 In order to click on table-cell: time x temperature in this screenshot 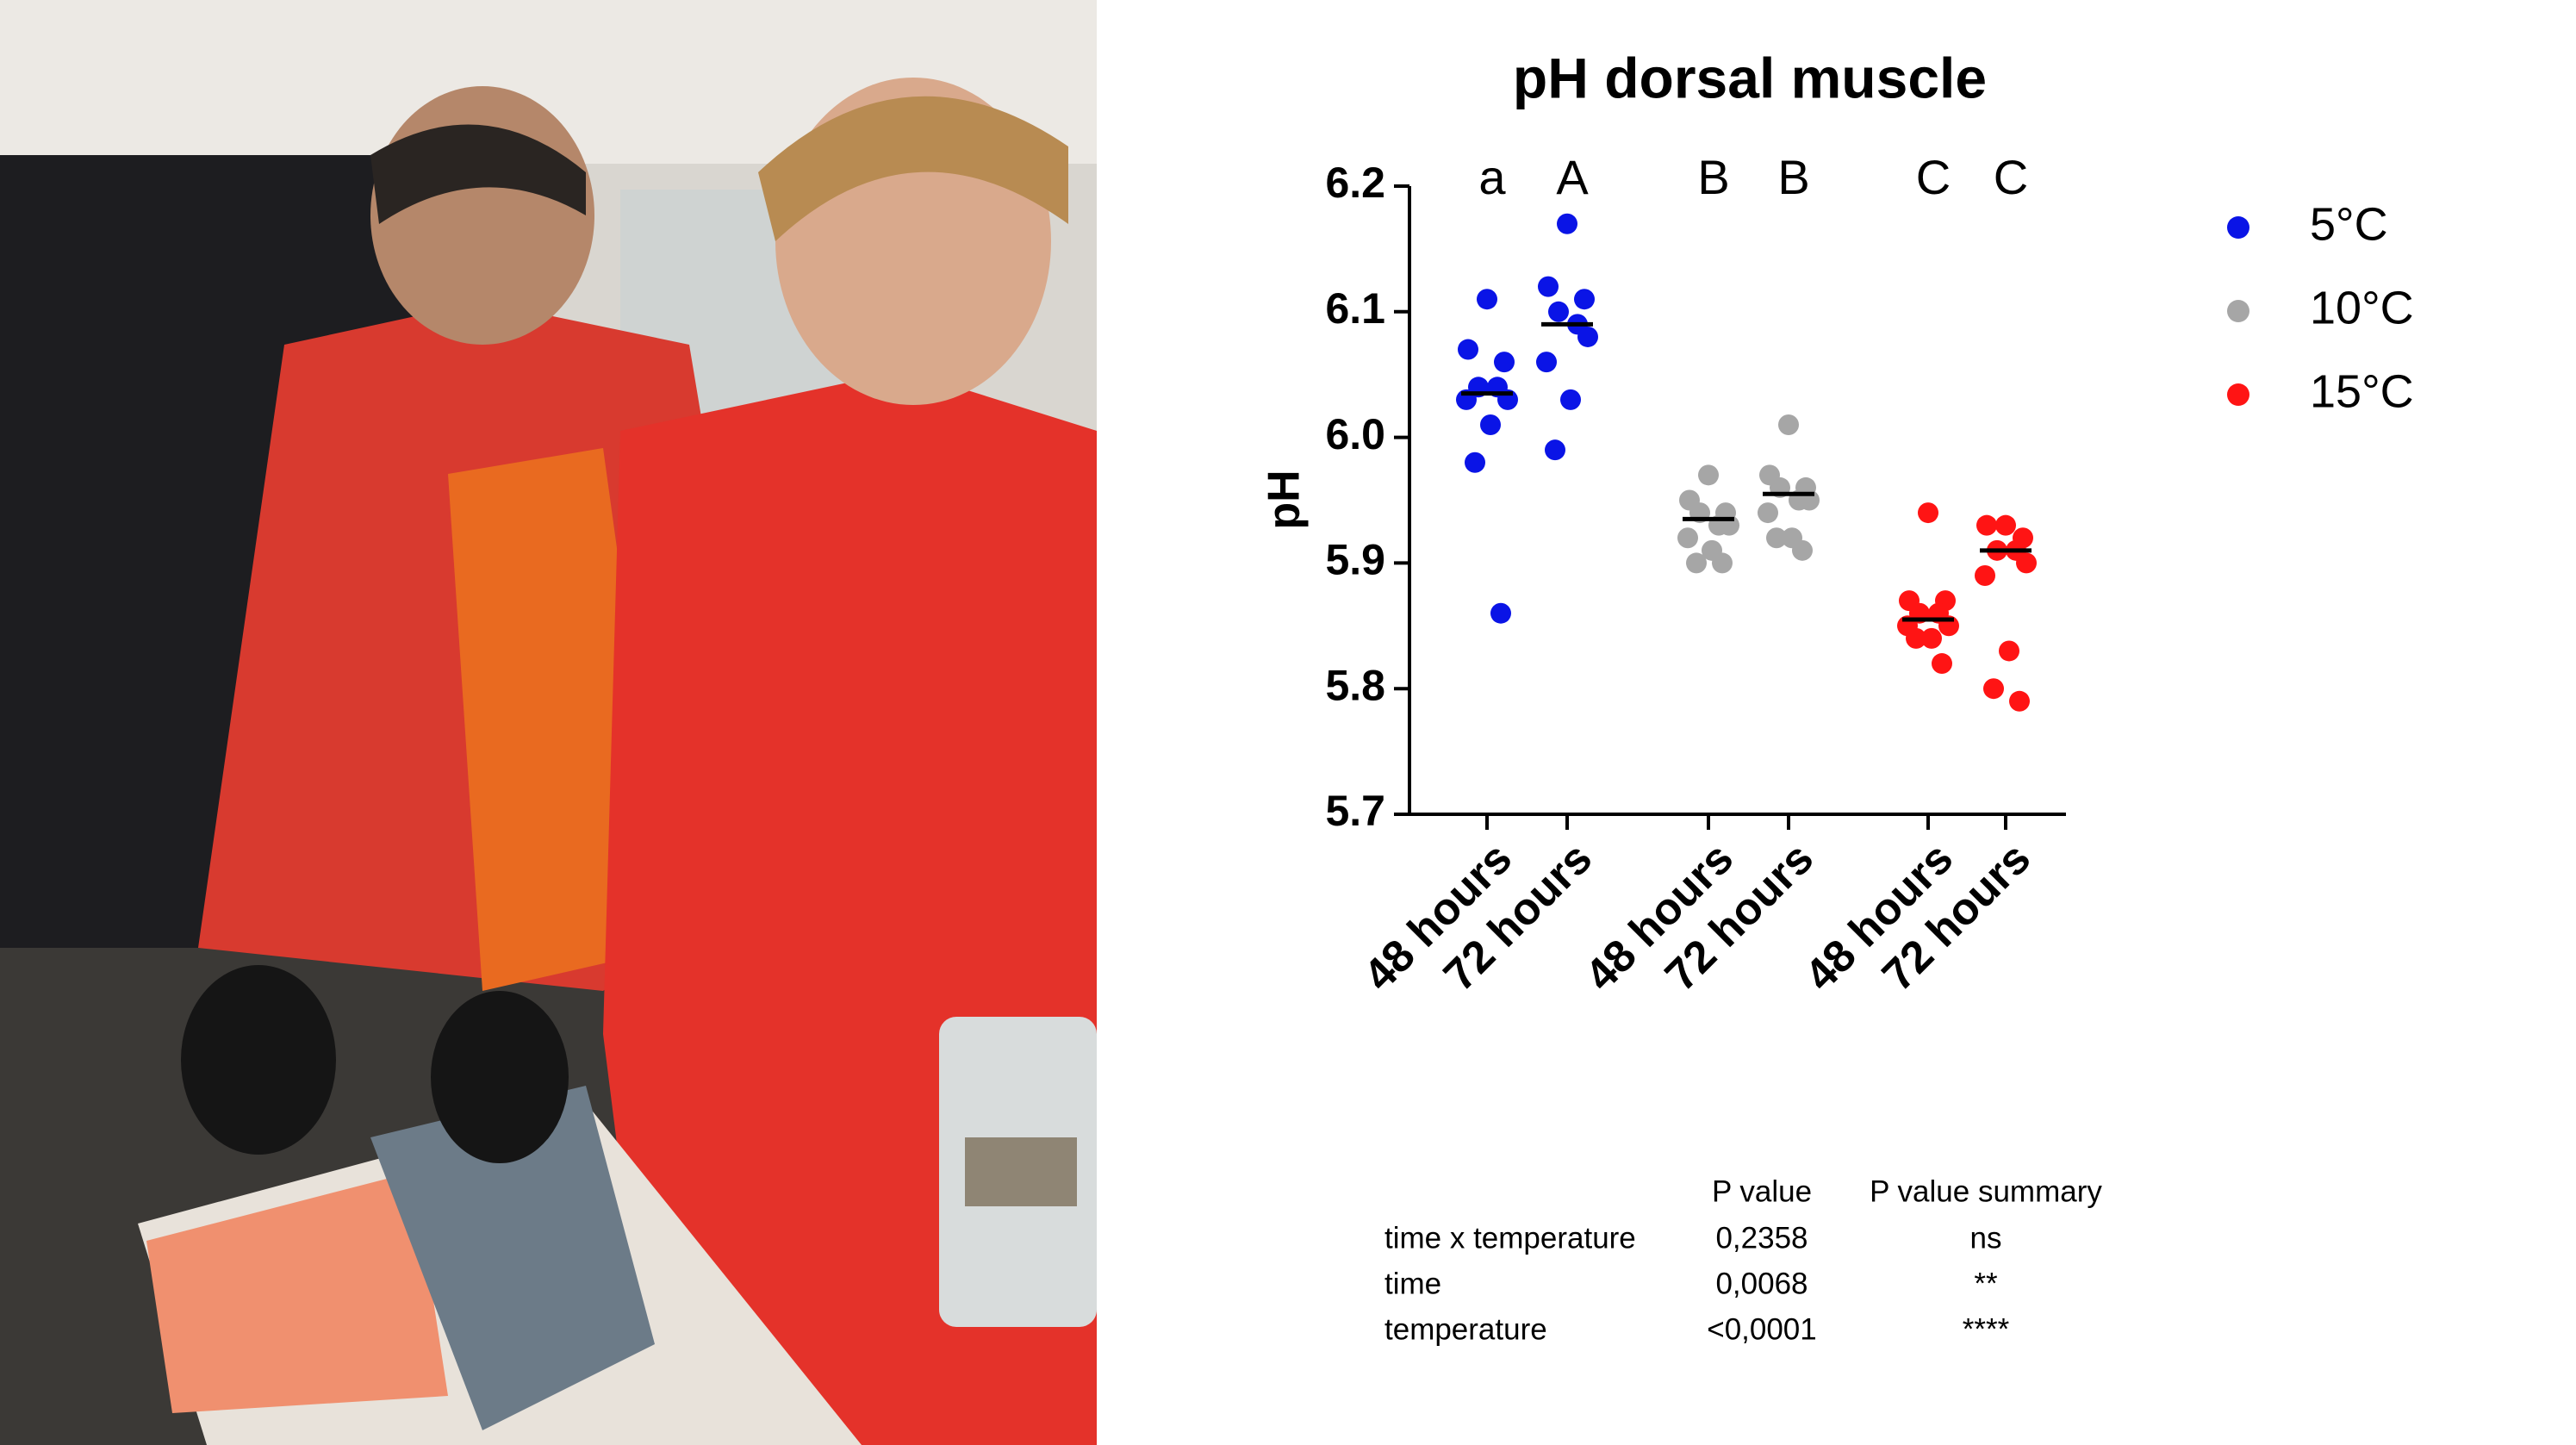, I will do `click(1510, 1238)`.